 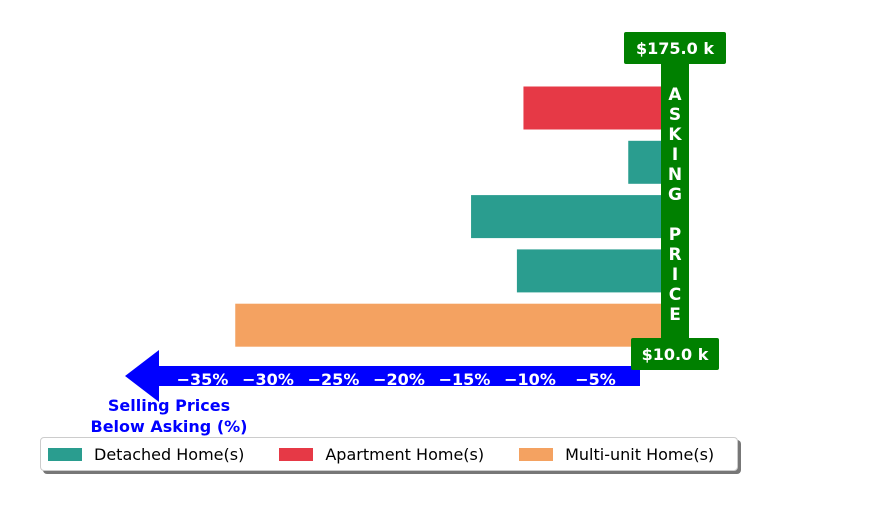 I want to click on asking-price-bar, so click(x=675, y=201).